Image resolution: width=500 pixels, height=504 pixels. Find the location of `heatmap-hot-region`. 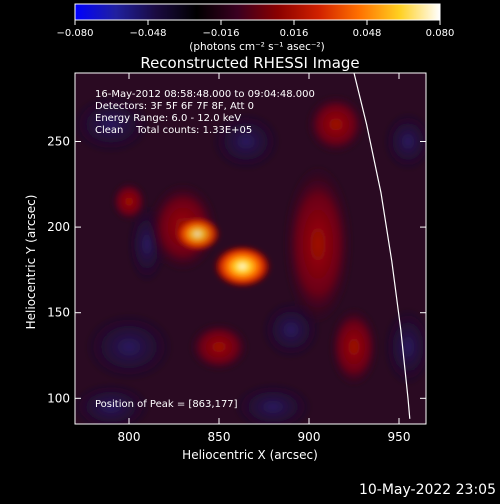

heatmap-hot-region is located at coordinates (197, 233).